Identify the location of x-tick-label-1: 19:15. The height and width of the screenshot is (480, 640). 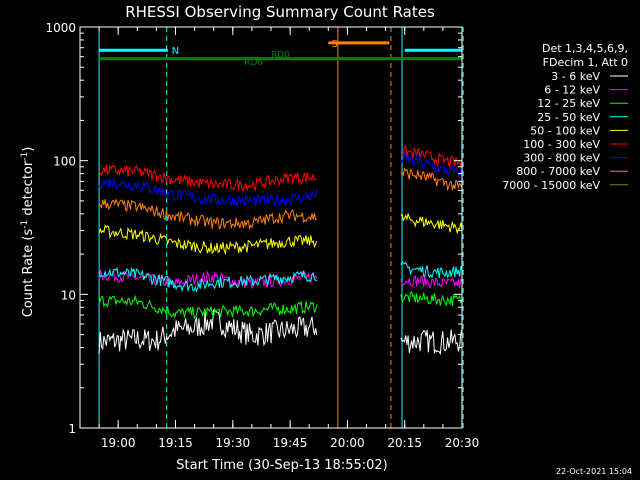
(175, 443).